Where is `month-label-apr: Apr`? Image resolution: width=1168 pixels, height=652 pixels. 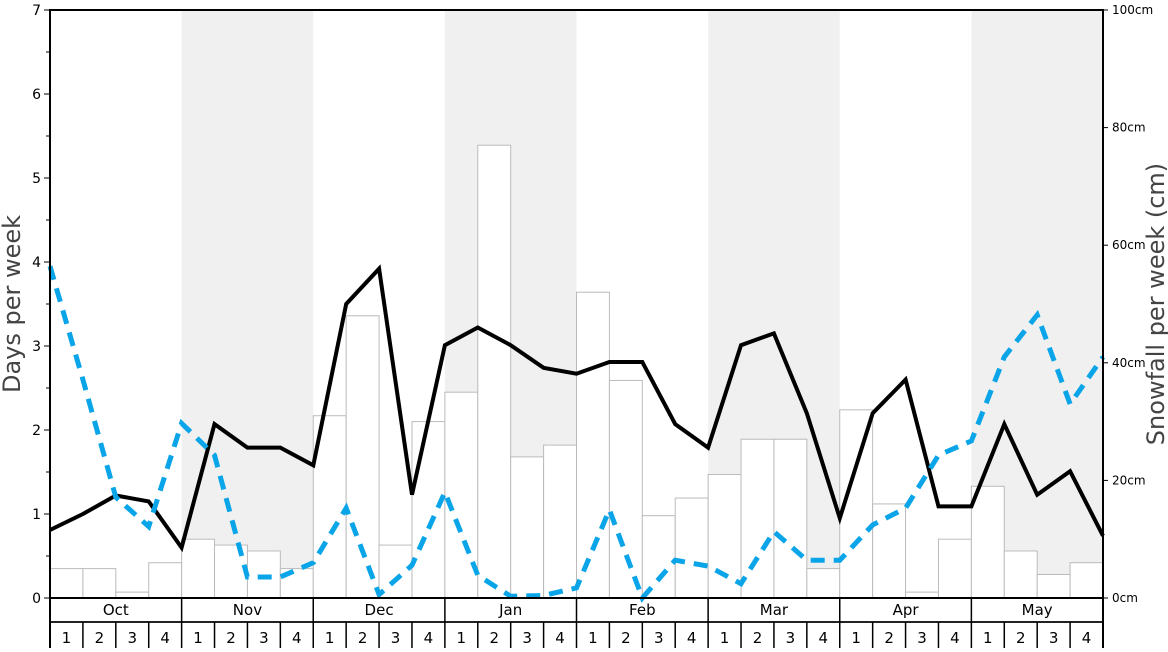 month-label-apr: Apr is located at coordinates (906, 610).